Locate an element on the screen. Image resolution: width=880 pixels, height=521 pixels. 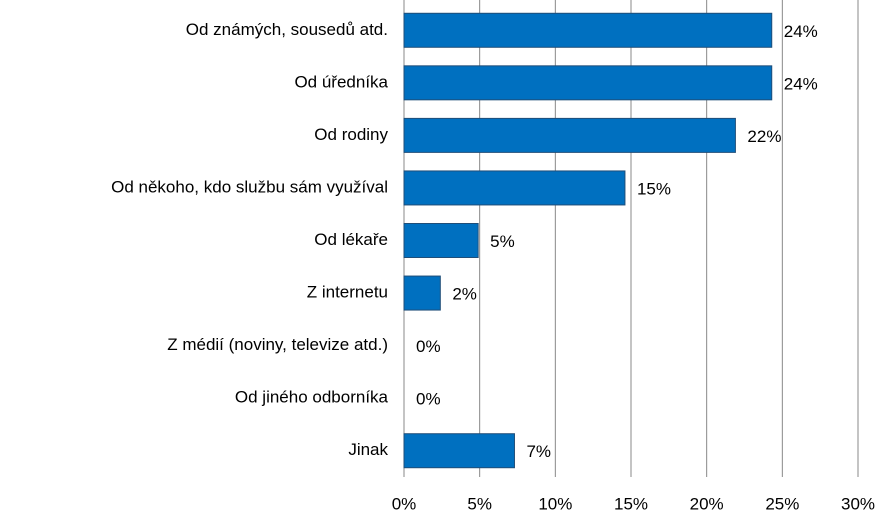
data-label: 5% is located at coordinates (502, 241).